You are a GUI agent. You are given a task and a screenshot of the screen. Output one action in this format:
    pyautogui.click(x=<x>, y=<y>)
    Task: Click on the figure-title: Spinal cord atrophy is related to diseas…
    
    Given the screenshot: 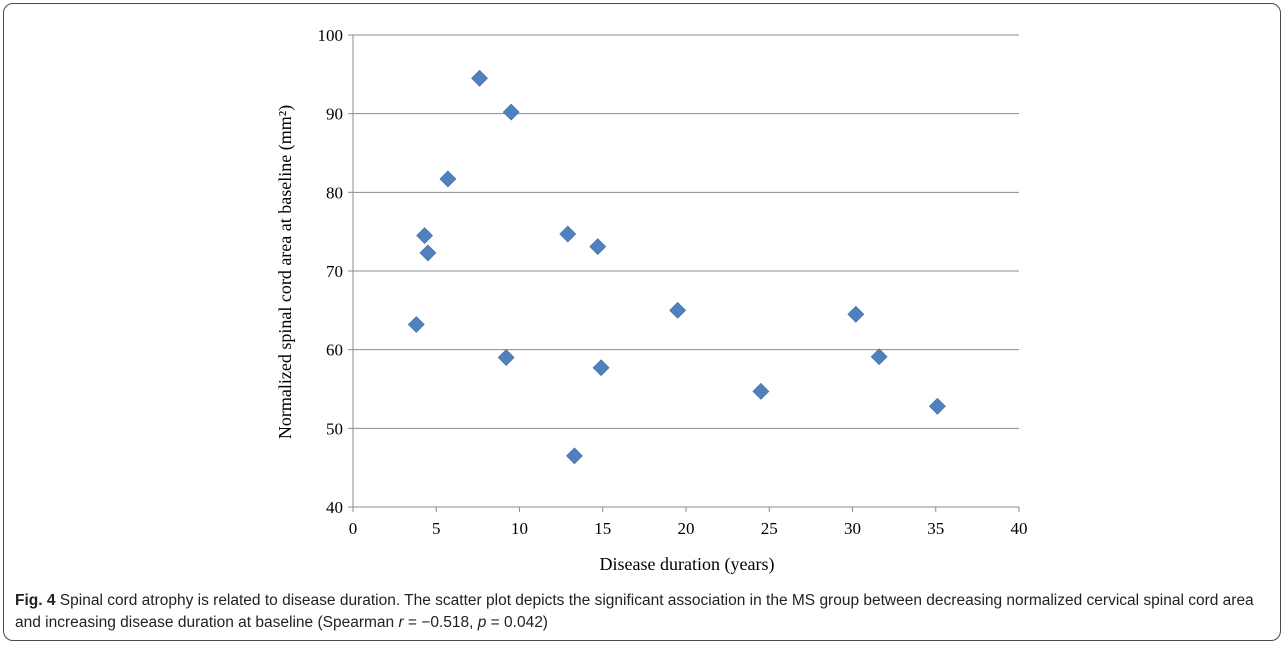 What is the action you would take?
    pyautogui.click(x=230, y=600)
    